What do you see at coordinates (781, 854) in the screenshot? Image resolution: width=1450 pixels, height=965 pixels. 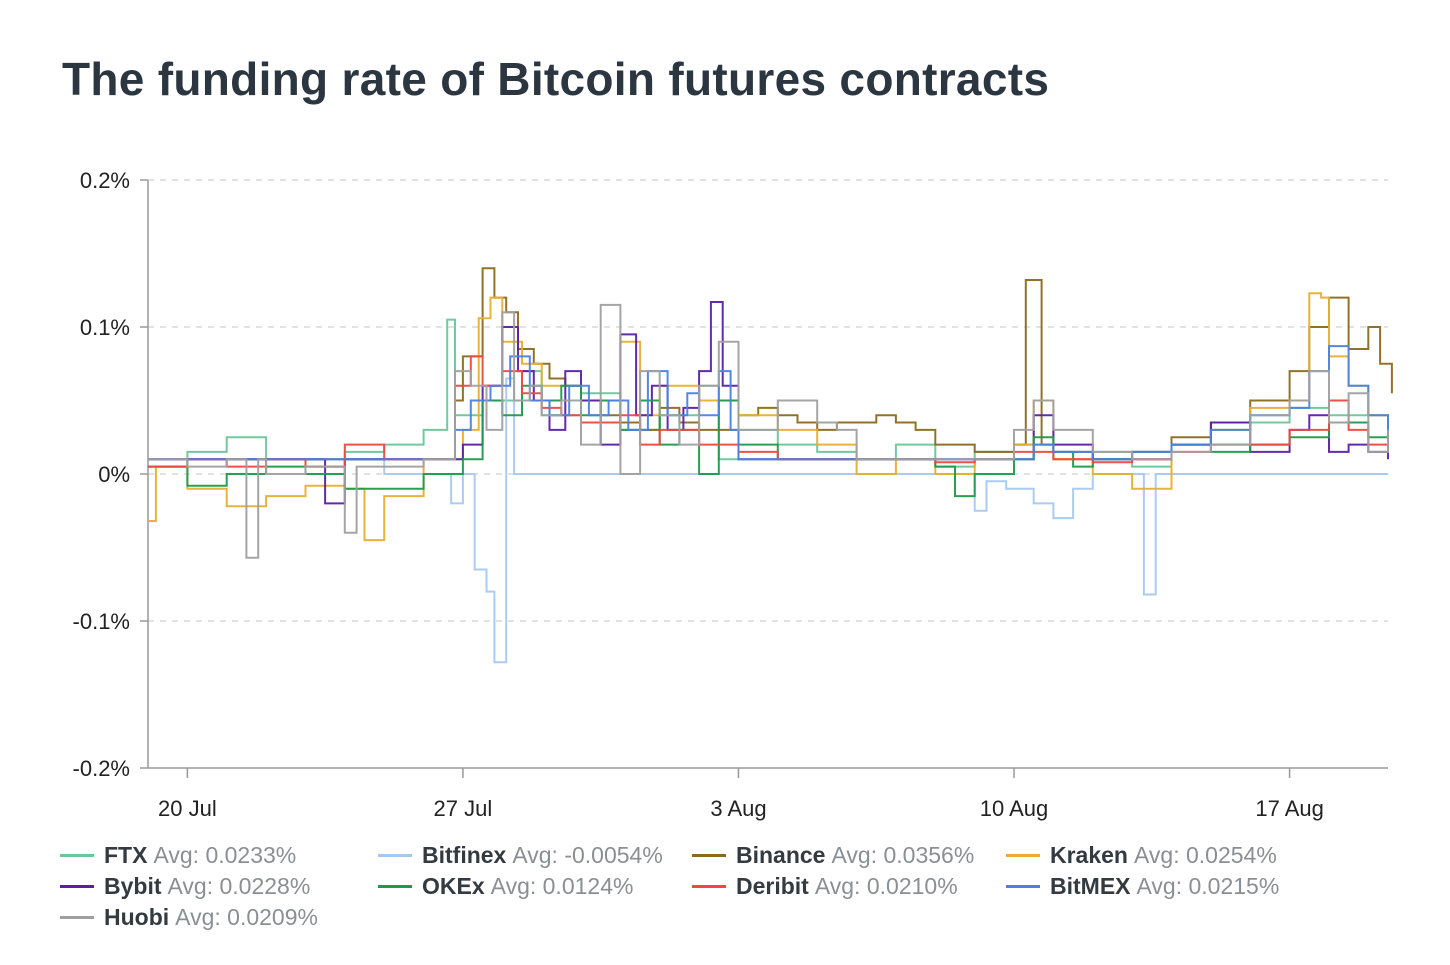 I see `legend-series-name: Binance` at bounding box center [781, 854].